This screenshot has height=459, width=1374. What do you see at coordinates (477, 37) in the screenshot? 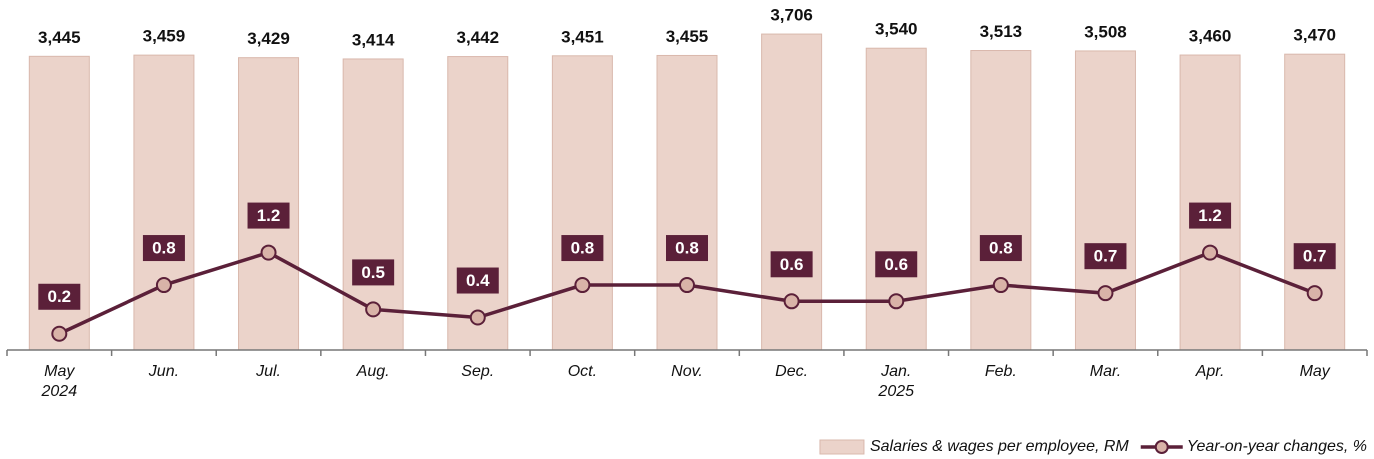
I see `bar-value-label: 3,442` at bounding box center [477, 37].